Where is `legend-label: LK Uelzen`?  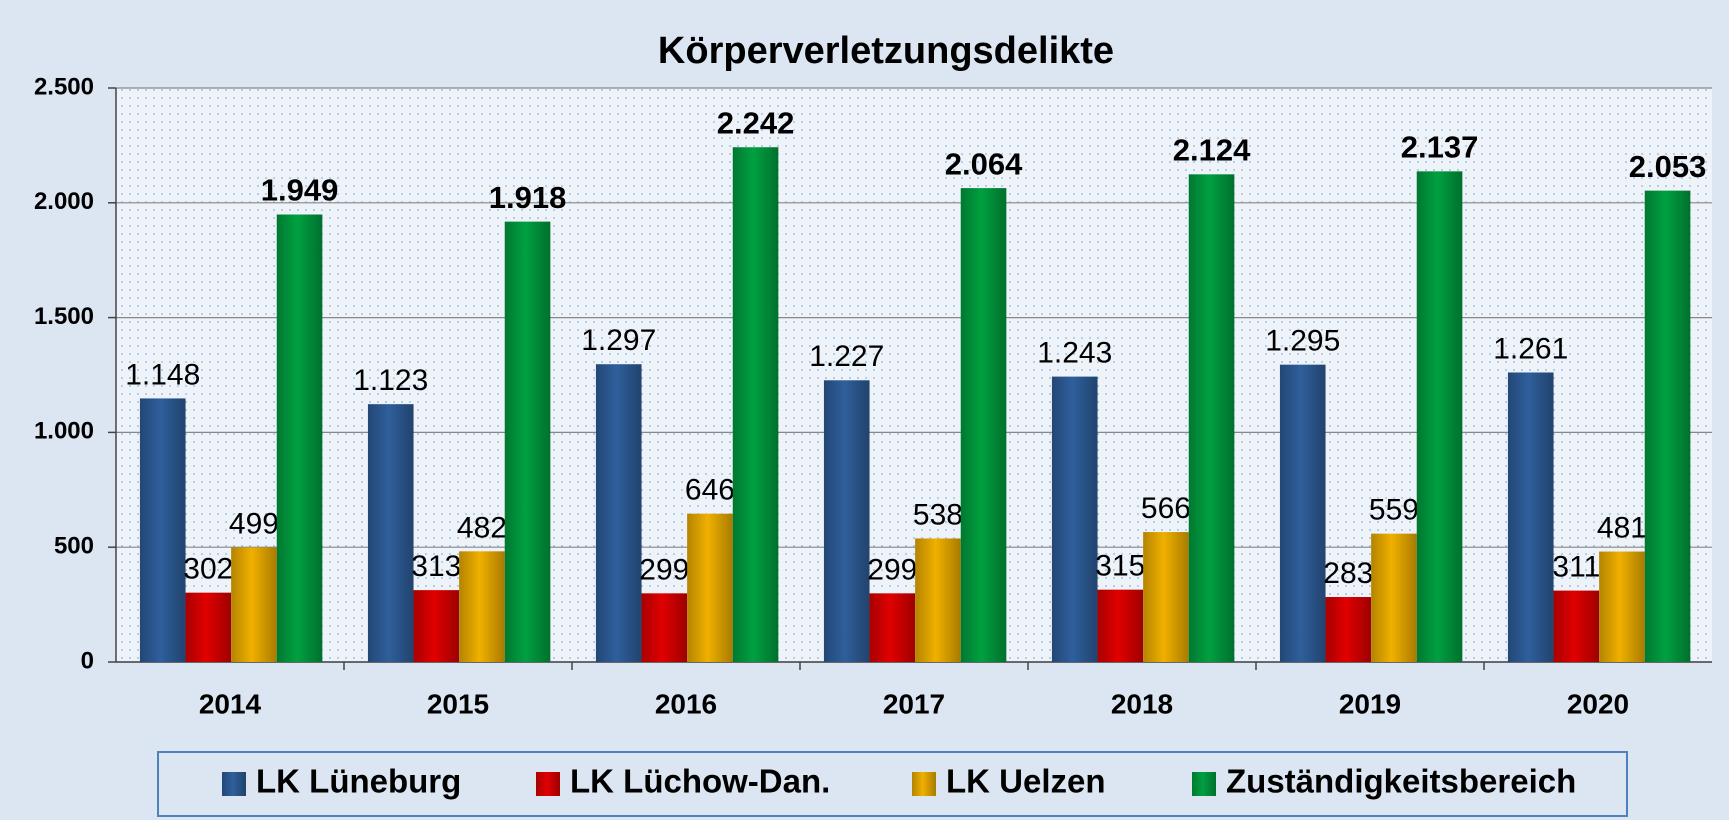
legend-label: LK Uelzen is located at coordinates (1026, 781).